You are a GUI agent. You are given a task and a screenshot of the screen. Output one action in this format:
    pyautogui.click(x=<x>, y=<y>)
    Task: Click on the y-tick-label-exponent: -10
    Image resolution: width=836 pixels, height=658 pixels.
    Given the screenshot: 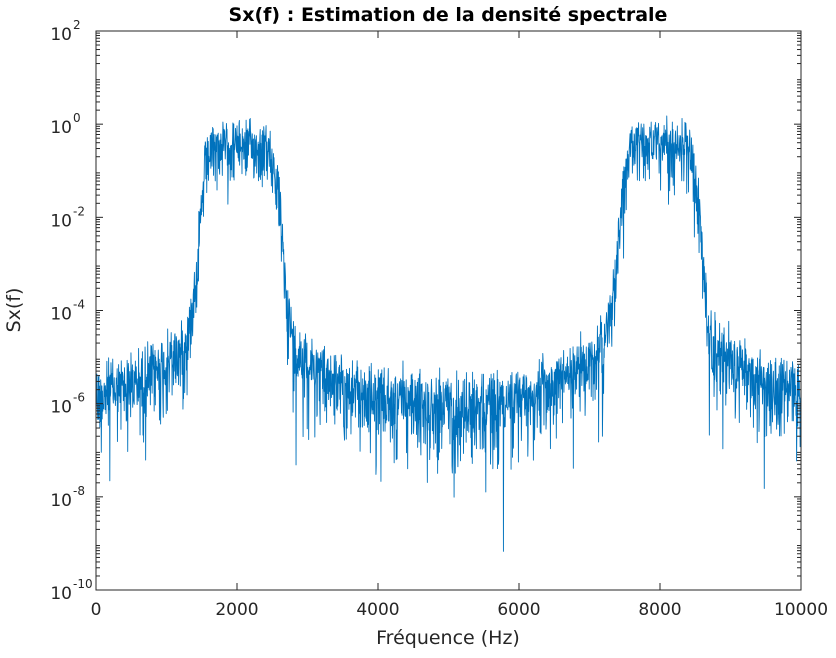 What is the action you would take?
    pyautogui.click(x=83, y=584)
    